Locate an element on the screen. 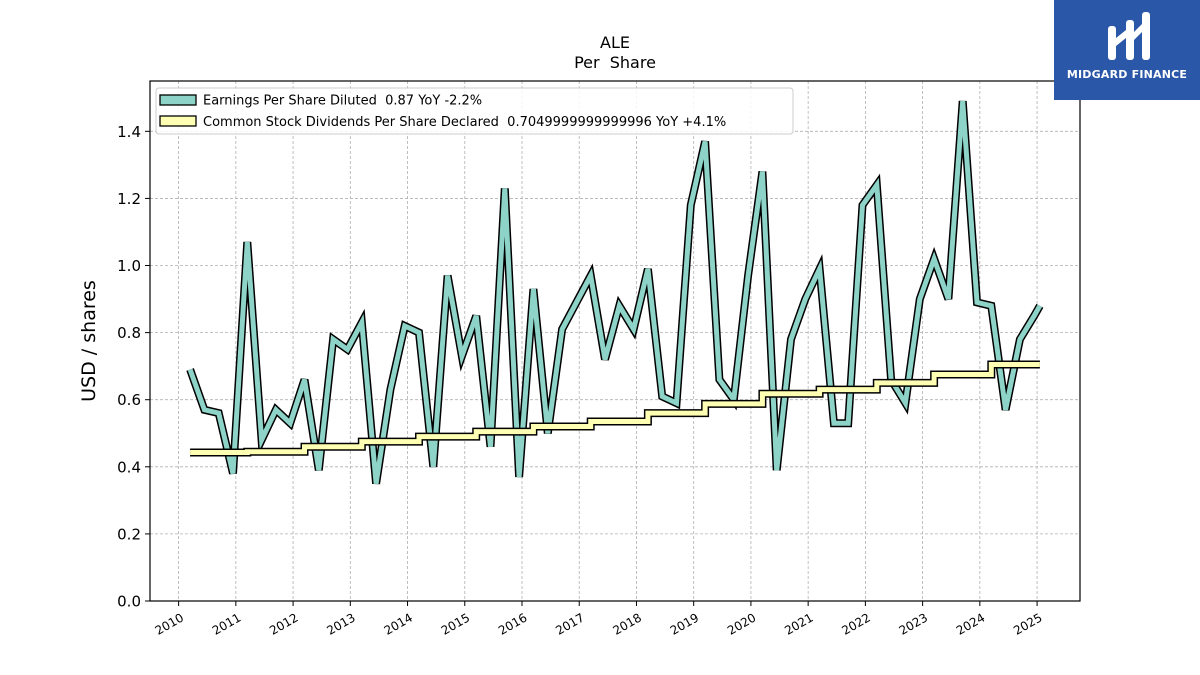  x-tick-label-0: 2010 is located at coordinates (169, 623).